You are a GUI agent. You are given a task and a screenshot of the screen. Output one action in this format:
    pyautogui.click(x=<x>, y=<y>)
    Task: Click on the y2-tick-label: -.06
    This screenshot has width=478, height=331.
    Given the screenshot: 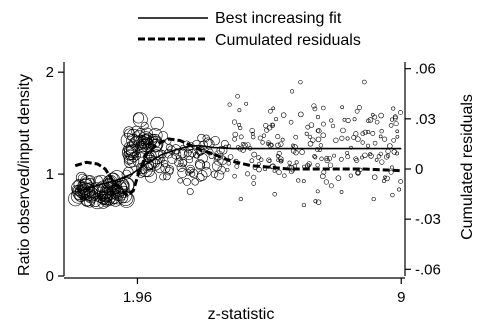 What is the action you would take?
    pyautogui.click(x=428, y=269)
    